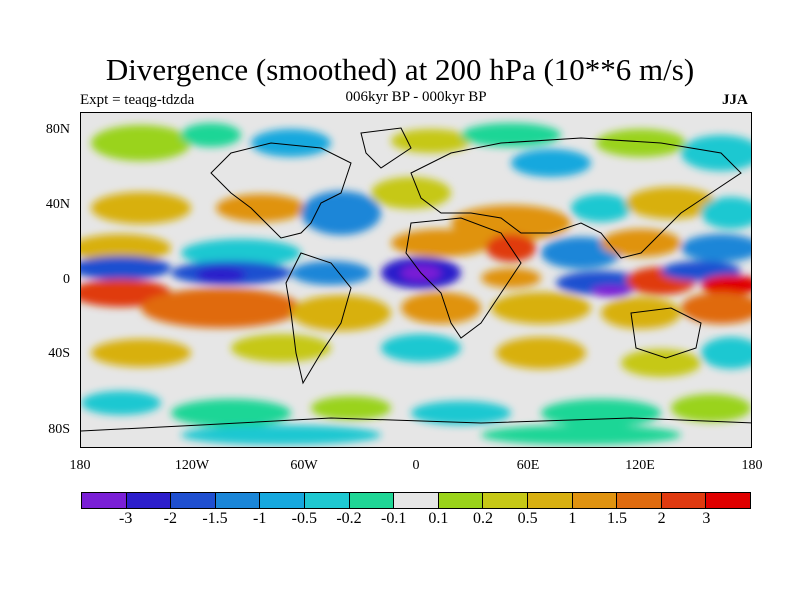 This screenshot has height=600, width=800. Describe the element at coordinates (393, 518) in the screenshot. I see `colorbar-label: -0.1` at that location.